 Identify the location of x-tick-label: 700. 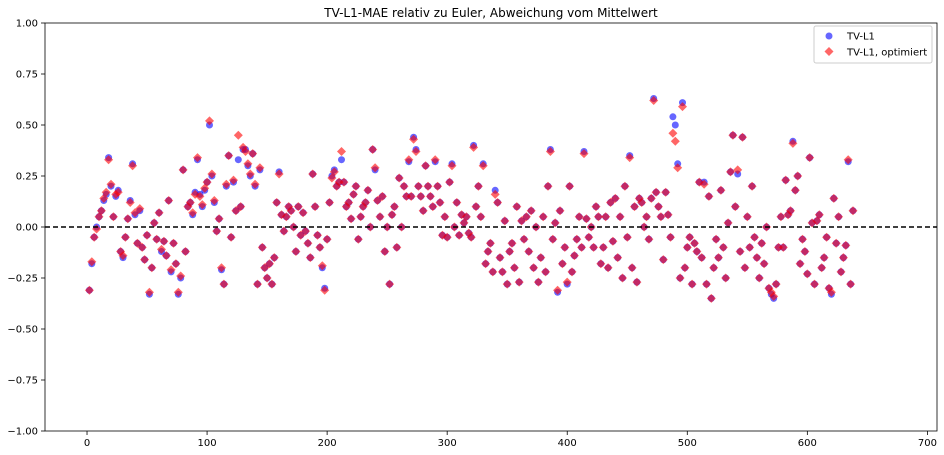
(927, 443).